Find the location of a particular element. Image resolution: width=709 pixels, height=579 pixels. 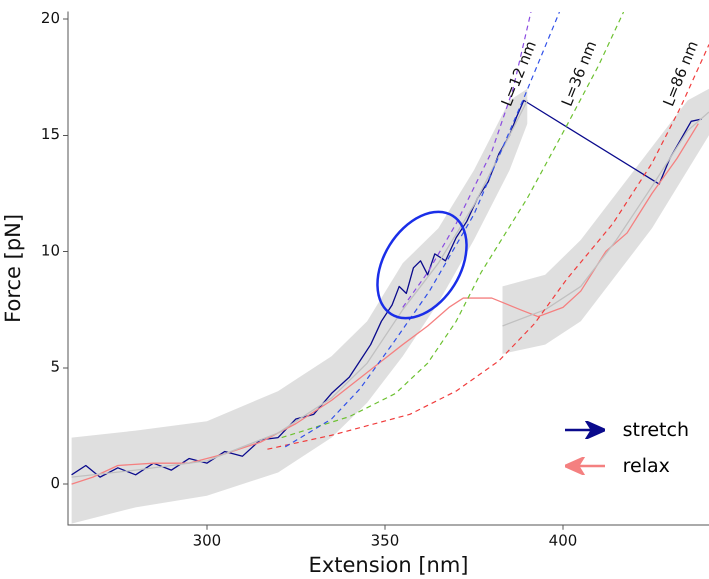

x-tick-label: 400 is located at coordinates (563, 541).